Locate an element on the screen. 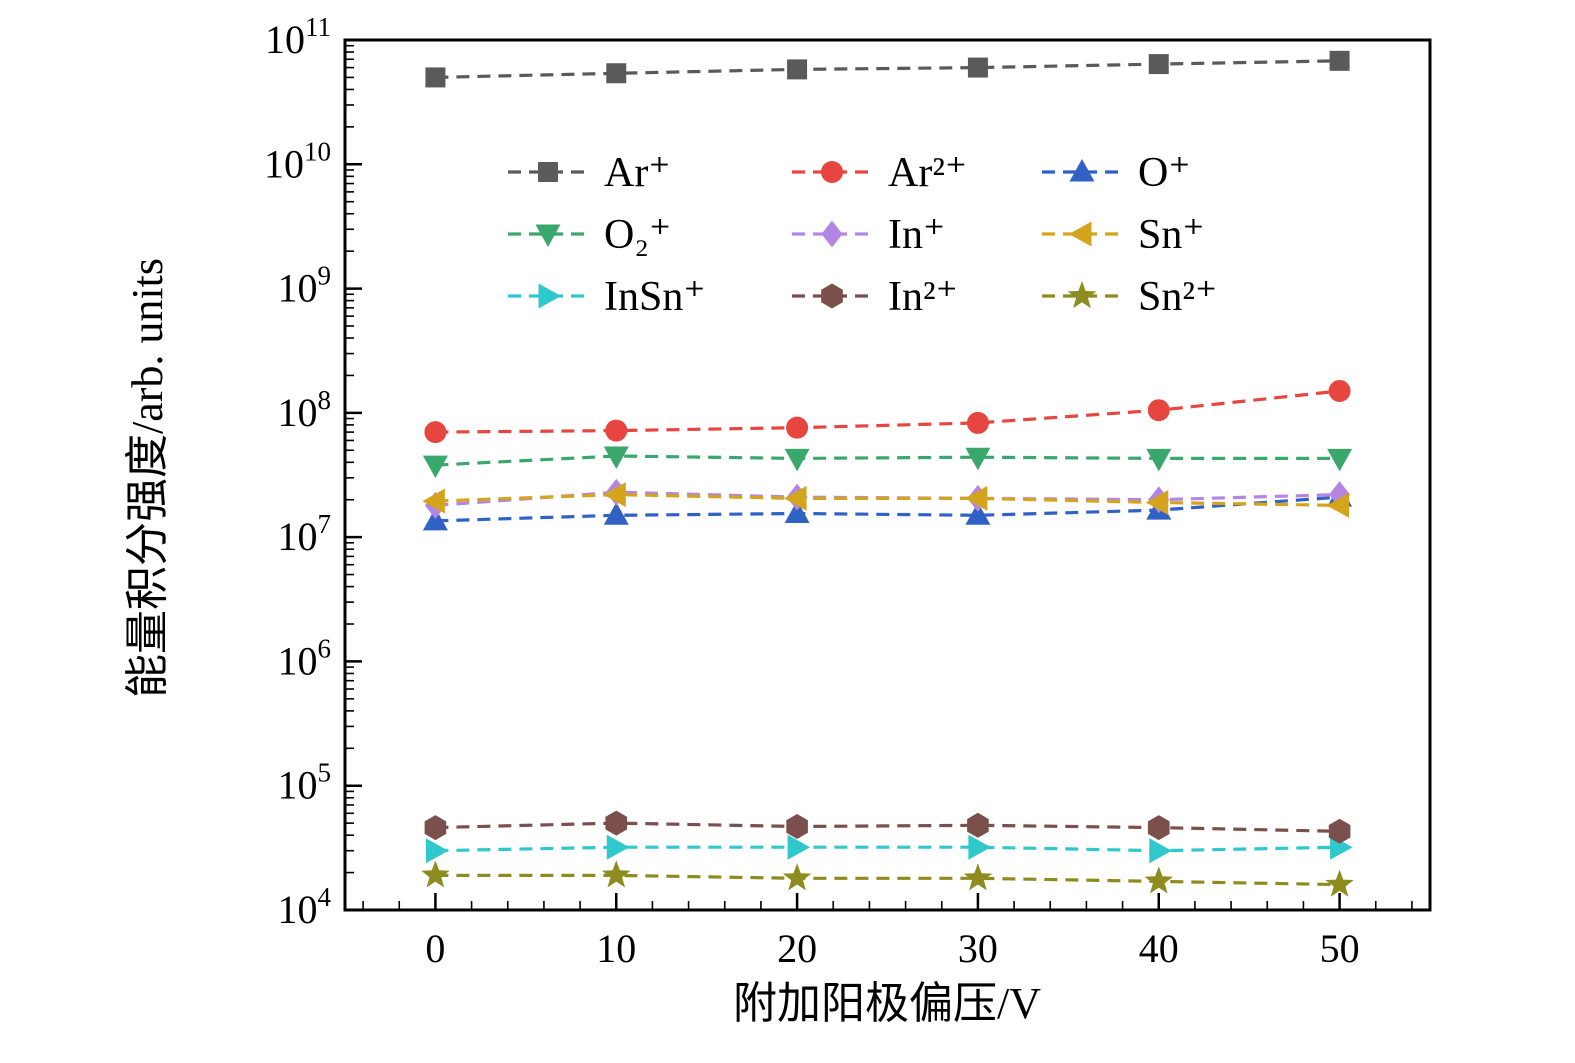  legend-entry-O2+: O₂⁺ is located at coordinates (589, 235).